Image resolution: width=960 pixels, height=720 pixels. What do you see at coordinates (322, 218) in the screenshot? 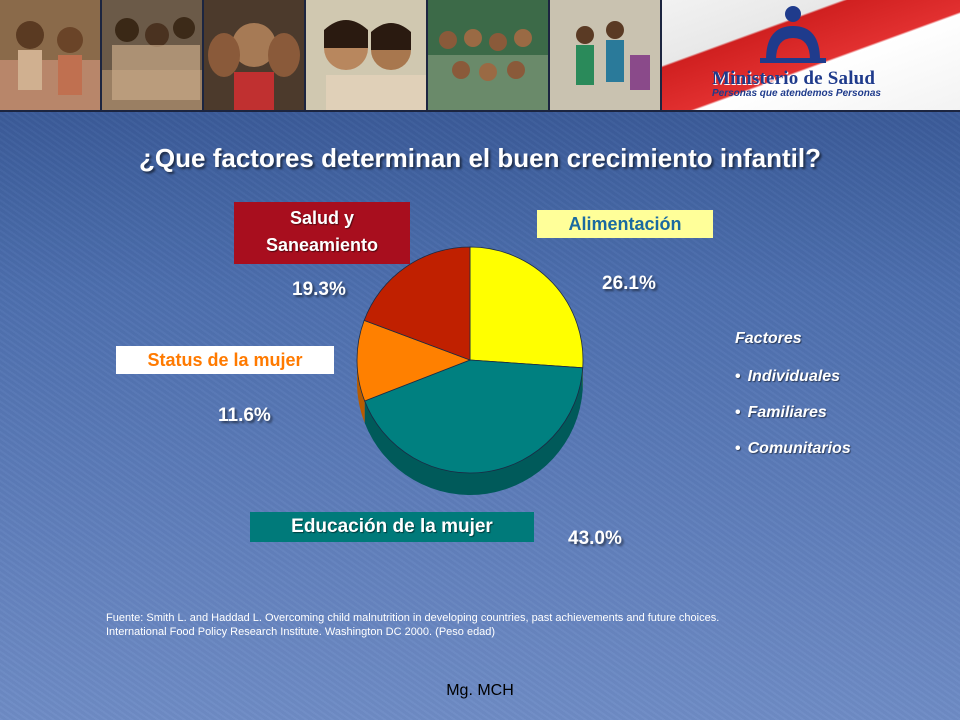
I see `label-salud-line1: Salud y` at bounding box center [322, 218].